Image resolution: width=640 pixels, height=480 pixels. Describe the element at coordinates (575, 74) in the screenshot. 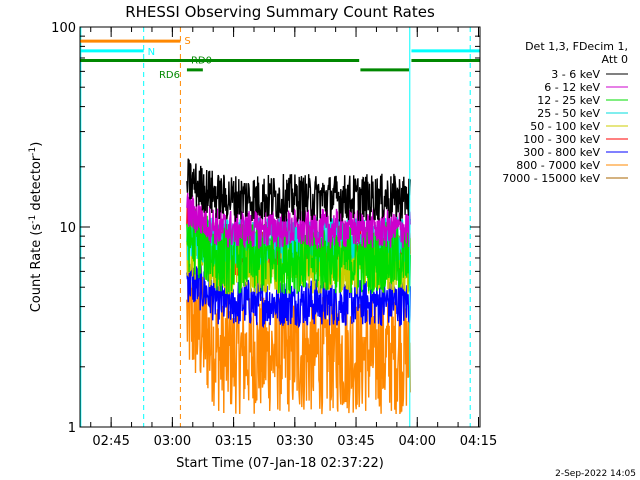

I see `legend-label-3-6-kev: 3 - 6 keV` at that location.